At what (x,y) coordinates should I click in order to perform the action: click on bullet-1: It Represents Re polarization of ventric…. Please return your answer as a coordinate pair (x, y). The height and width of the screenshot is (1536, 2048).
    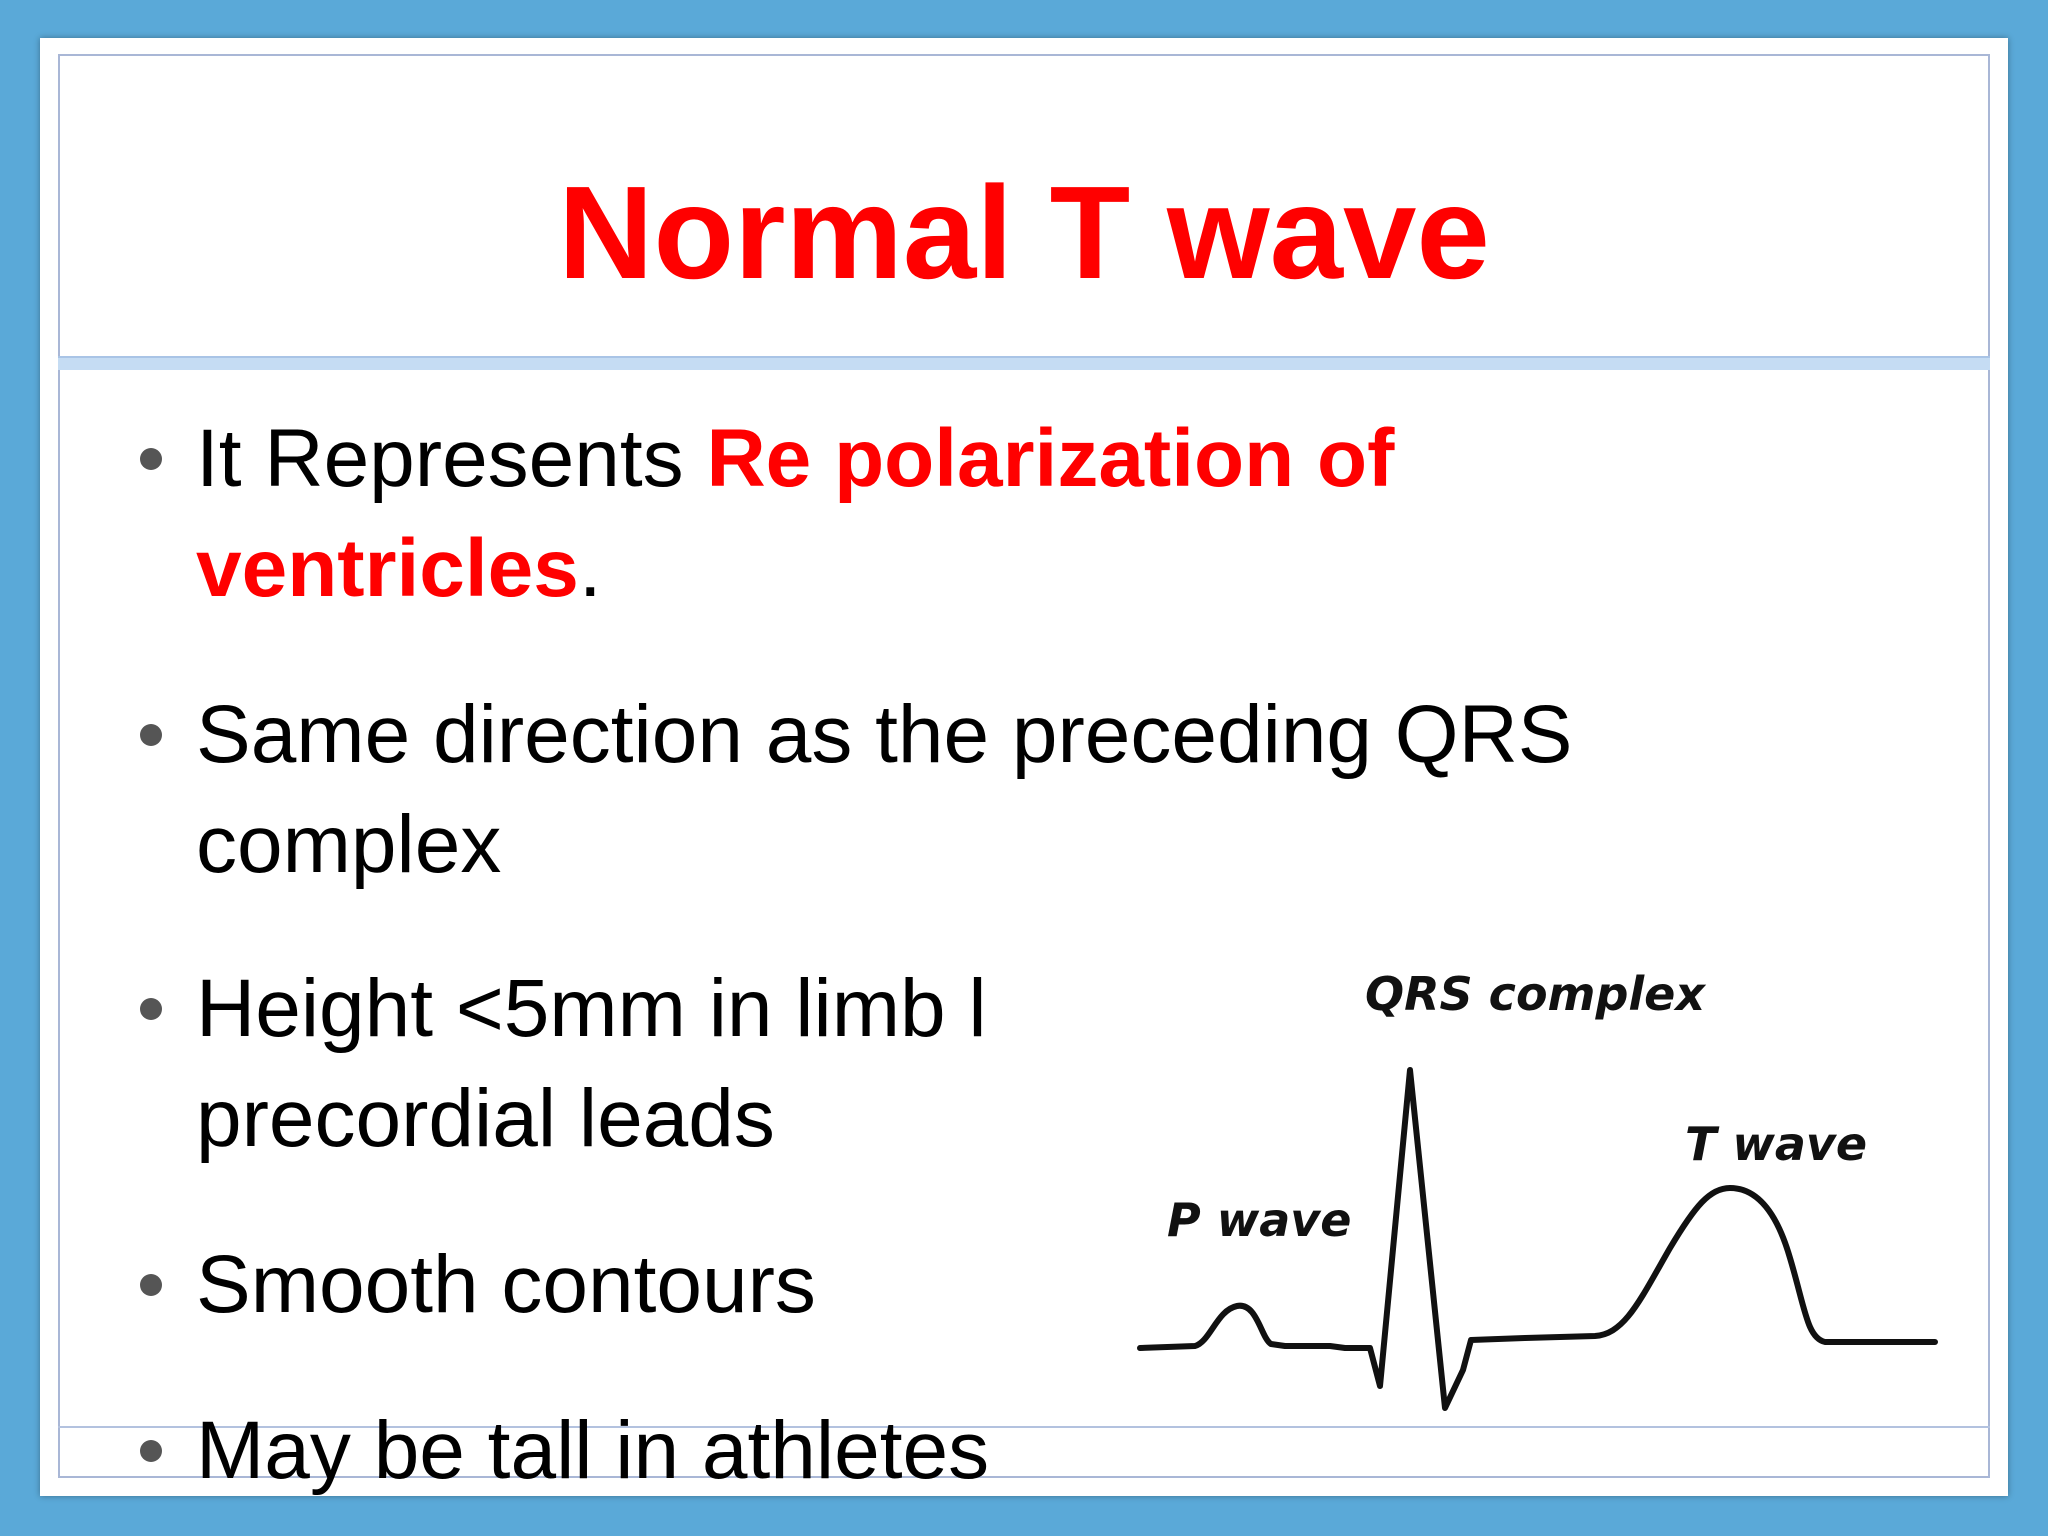
    Looking at the image, I should click on (767, 514).